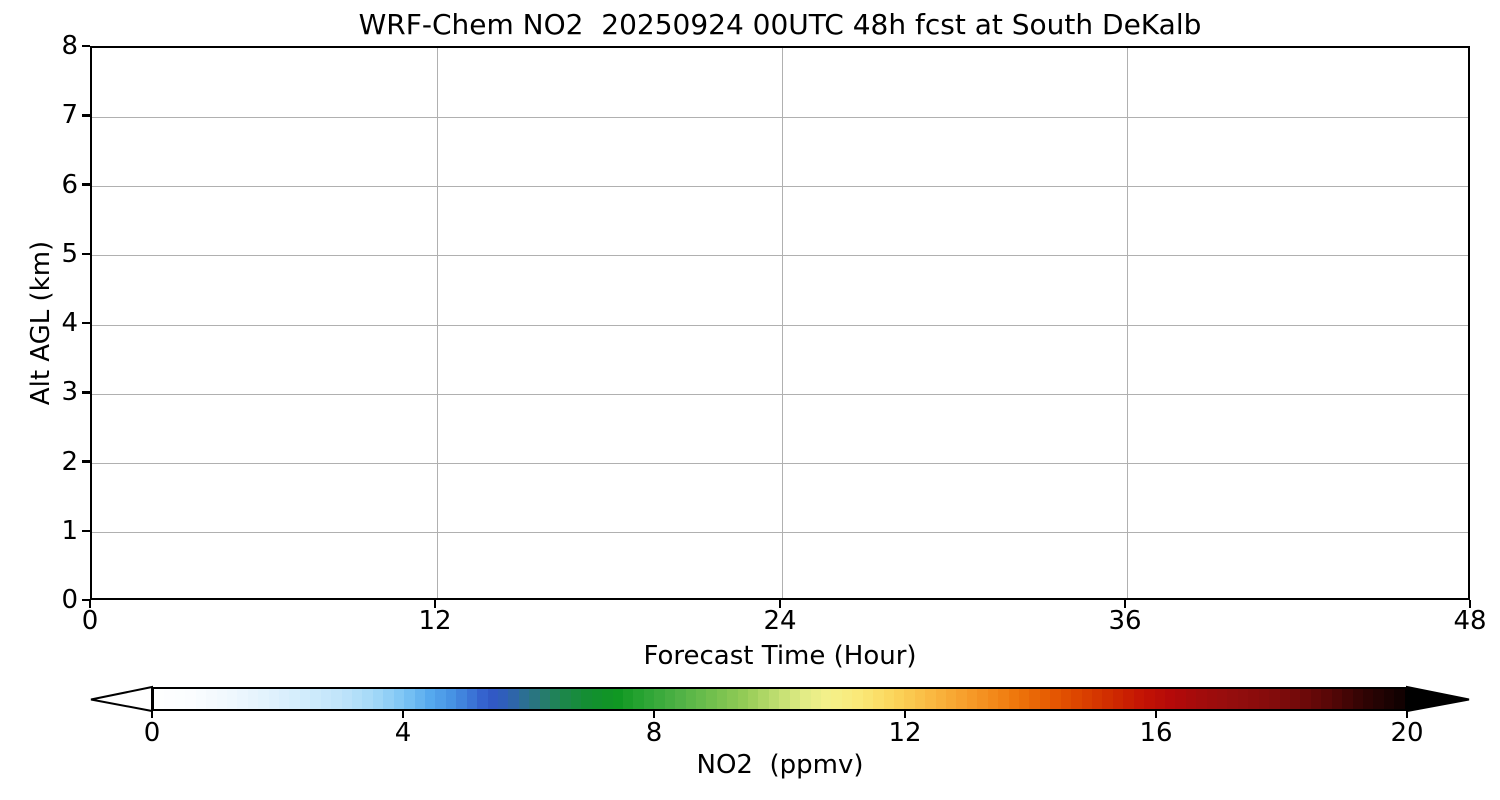 This screenshot has height=800, width=1500. Describe the element at coordinates (1156, 733) in the screenshot. I see `colorbar-tick-label: 16` at that location.